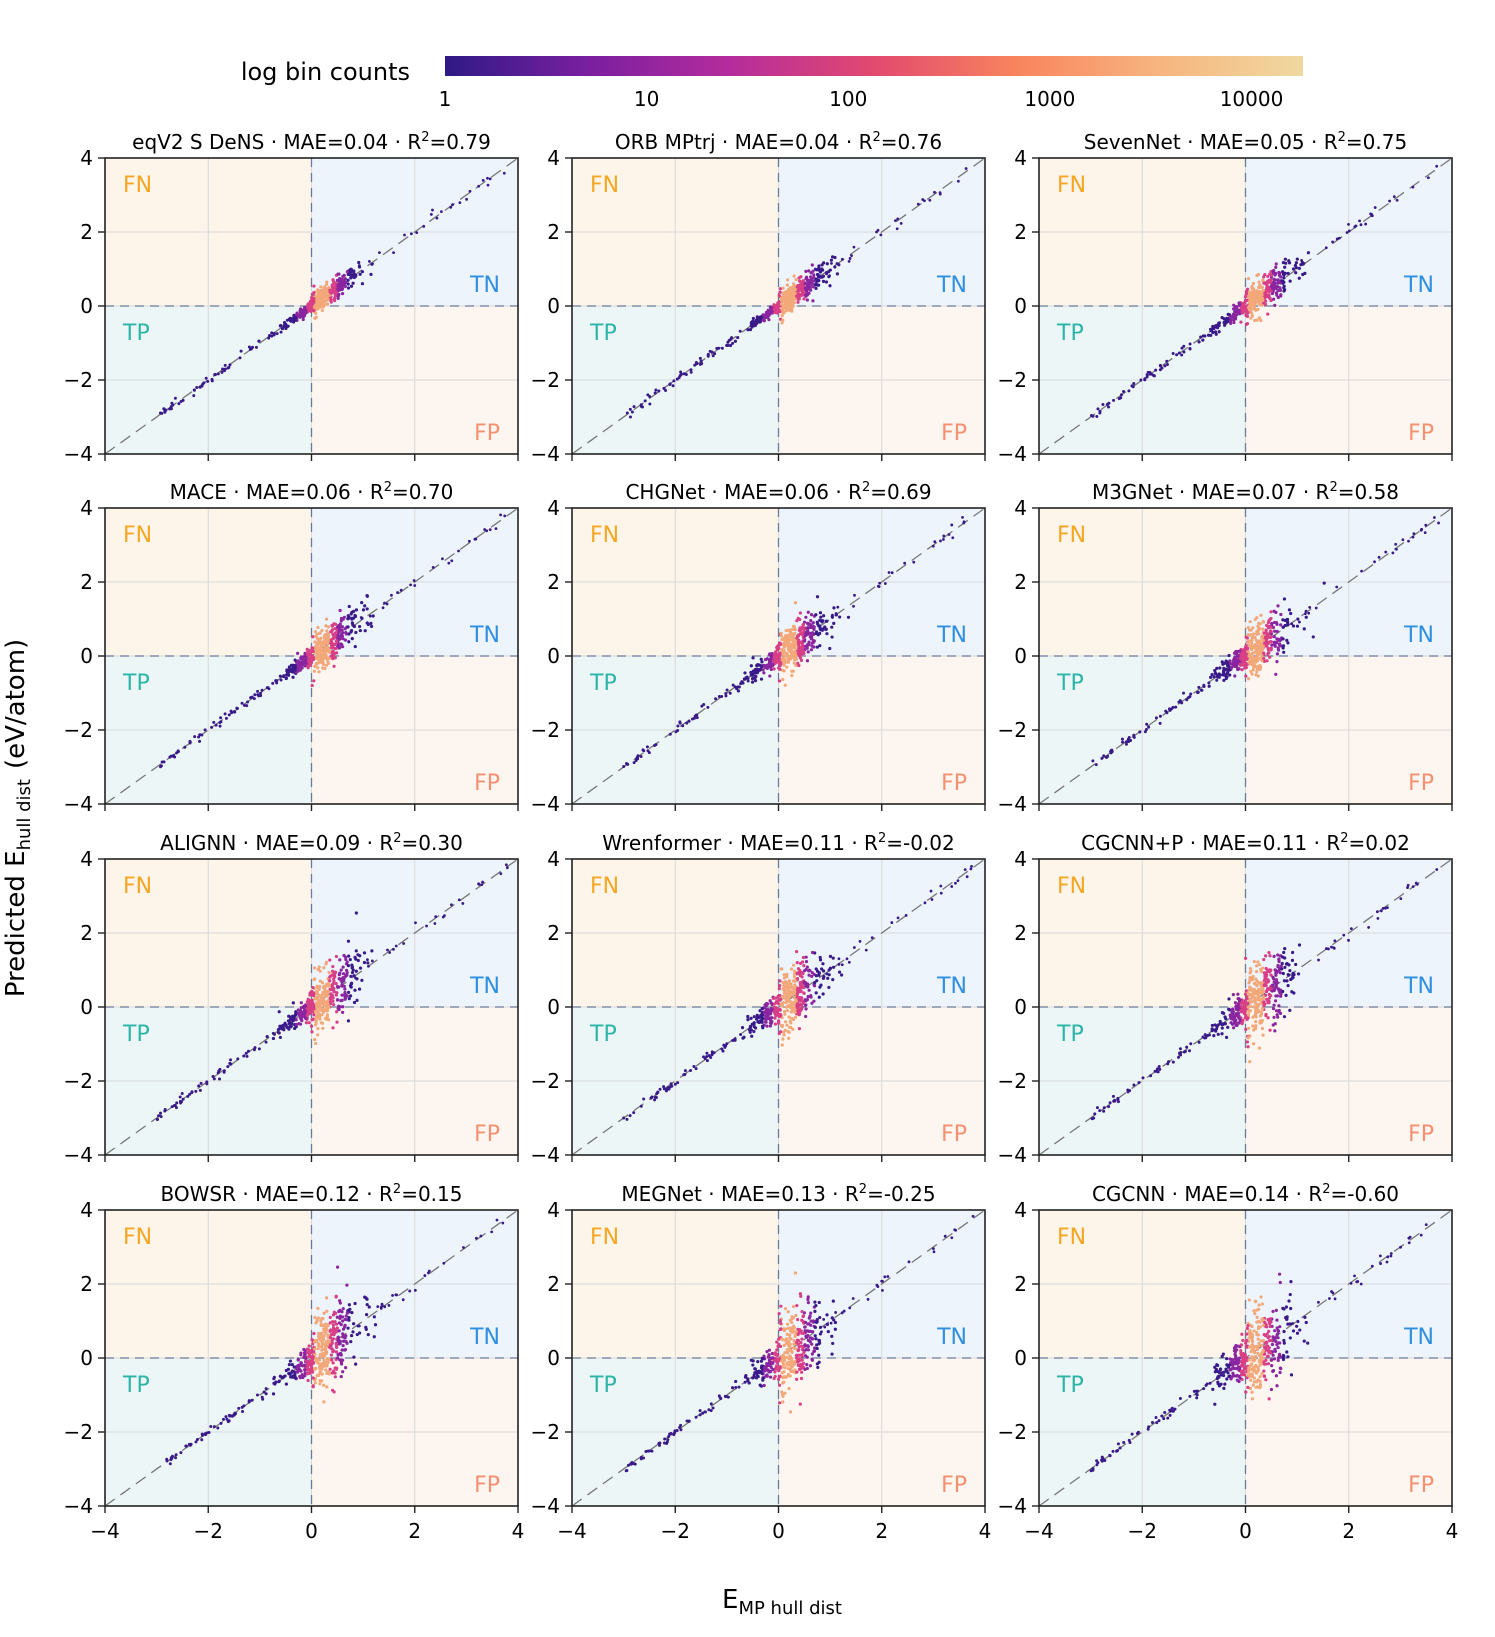 Image resolution: width=1495 pixels, height=1637 pixels. What do you see at coordinates (414, 1531) in the screenshot?
I see `x-tick-label: 2` at bounding box center [414, 1531].